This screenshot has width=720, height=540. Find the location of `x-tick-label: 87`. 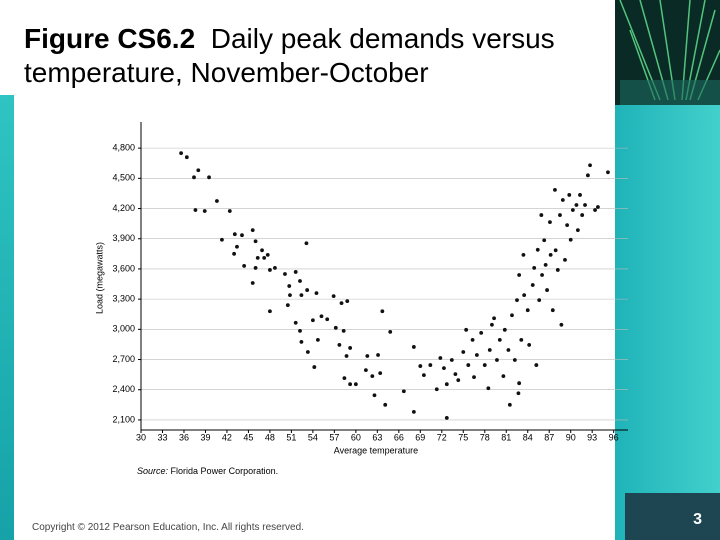

x-tick-label: 87 is located at coordinates (549, 437).